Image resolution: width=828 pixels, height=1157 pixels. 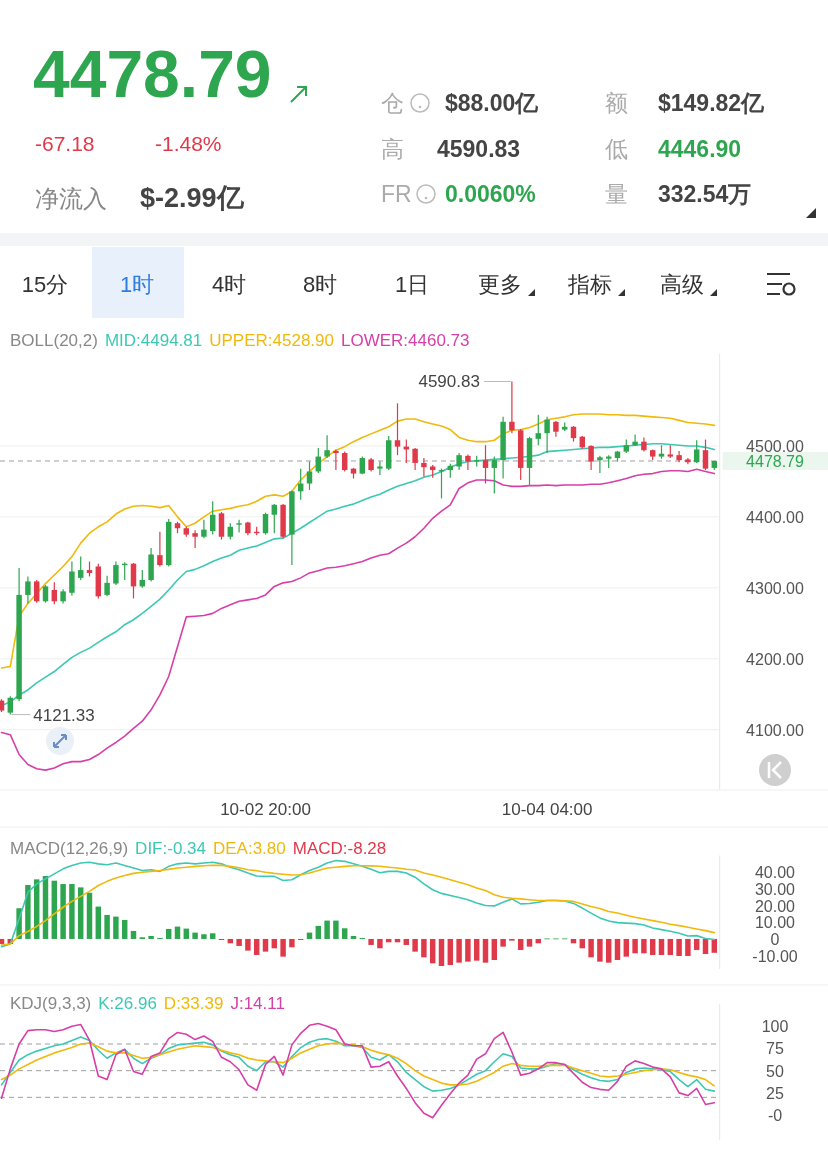 I want to click on y-tick-label: 50, so click(x=775, y=1071).